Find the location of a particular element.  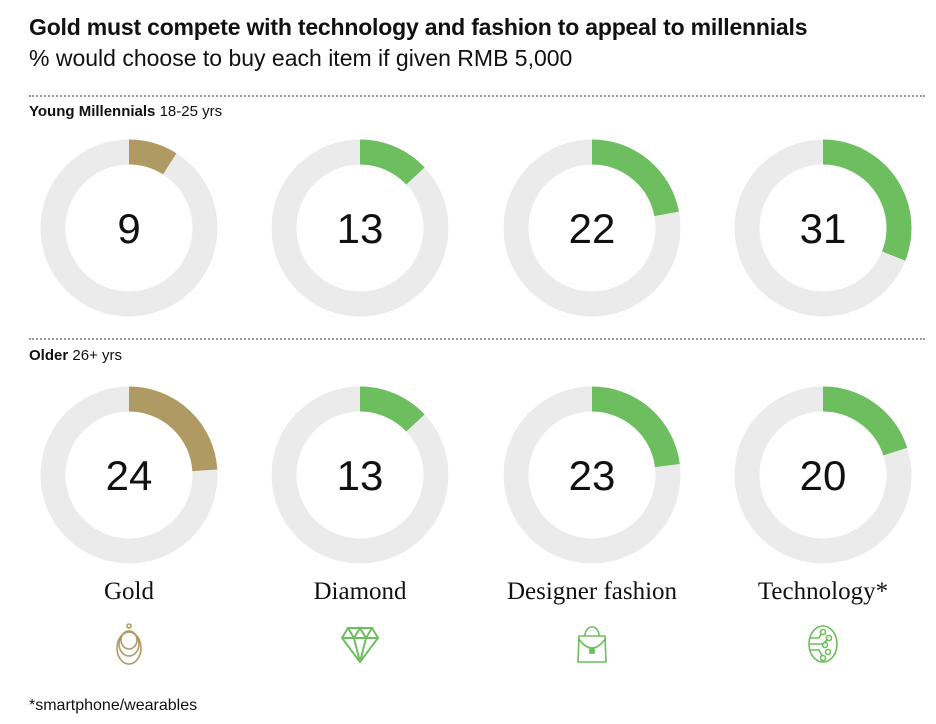

circuit-icon is located at coordinates (823, 644).